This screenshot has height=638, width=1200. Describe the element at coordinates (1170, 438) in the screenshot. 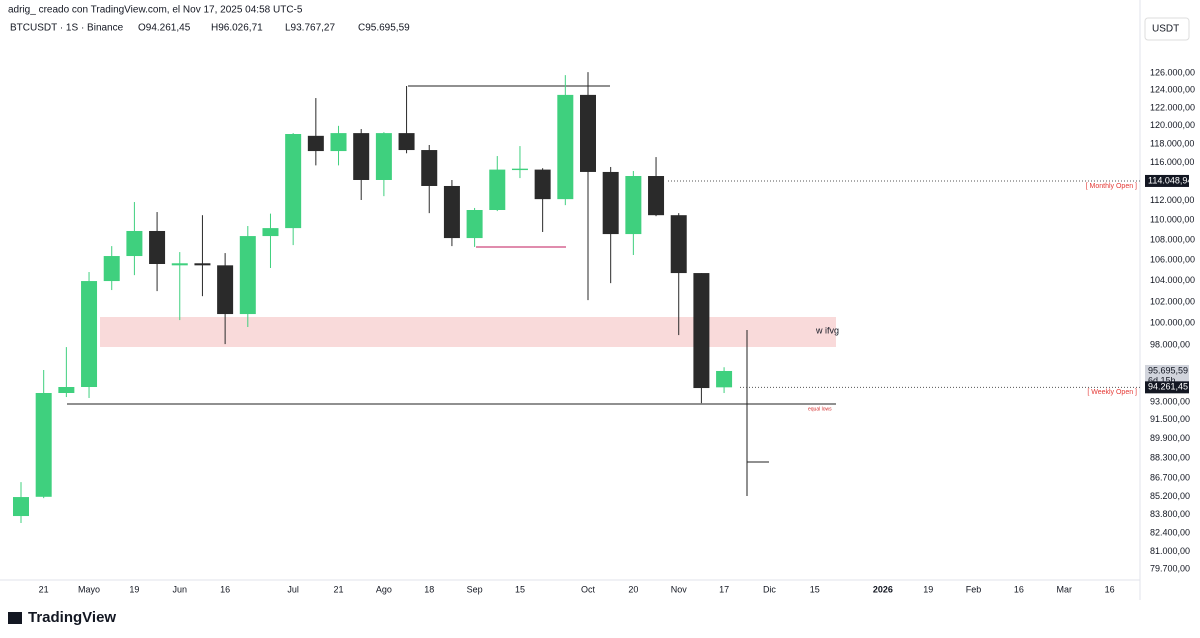

I see `y-tick-label: 89.900,00` at that location.